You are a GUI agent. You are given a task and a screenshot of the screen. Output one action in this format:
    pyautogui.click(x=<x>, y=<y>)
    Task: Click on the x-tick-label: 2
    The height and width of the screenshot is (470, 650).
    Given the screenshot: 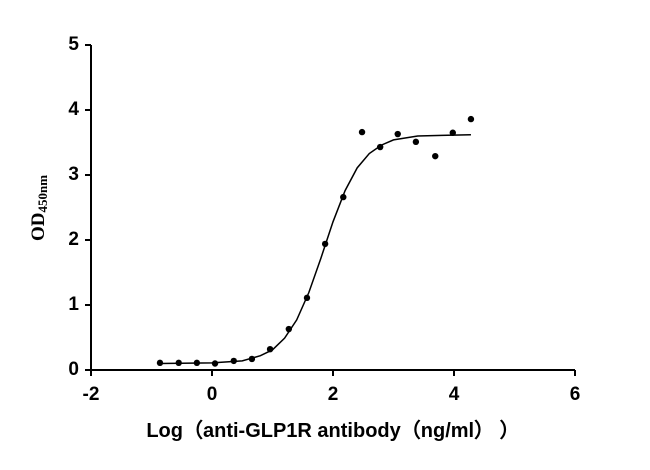 What is the action you would take?
    pyautogui.click(x=333, y=394)
    